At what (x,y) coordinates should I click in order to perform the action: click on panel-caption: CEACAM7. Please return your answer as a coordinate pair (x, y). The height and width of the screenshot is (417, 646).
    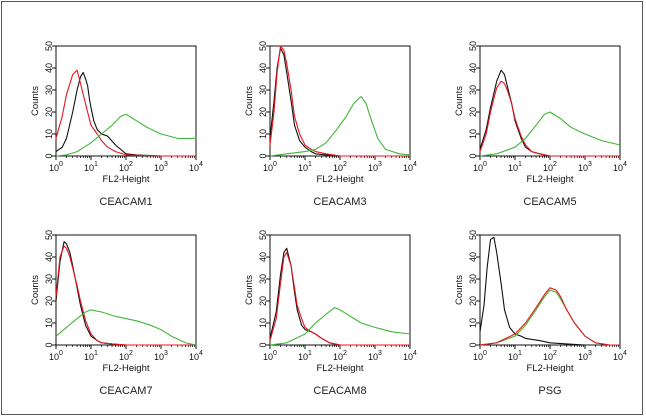
    Looking at the image, I should click on (126, 391).